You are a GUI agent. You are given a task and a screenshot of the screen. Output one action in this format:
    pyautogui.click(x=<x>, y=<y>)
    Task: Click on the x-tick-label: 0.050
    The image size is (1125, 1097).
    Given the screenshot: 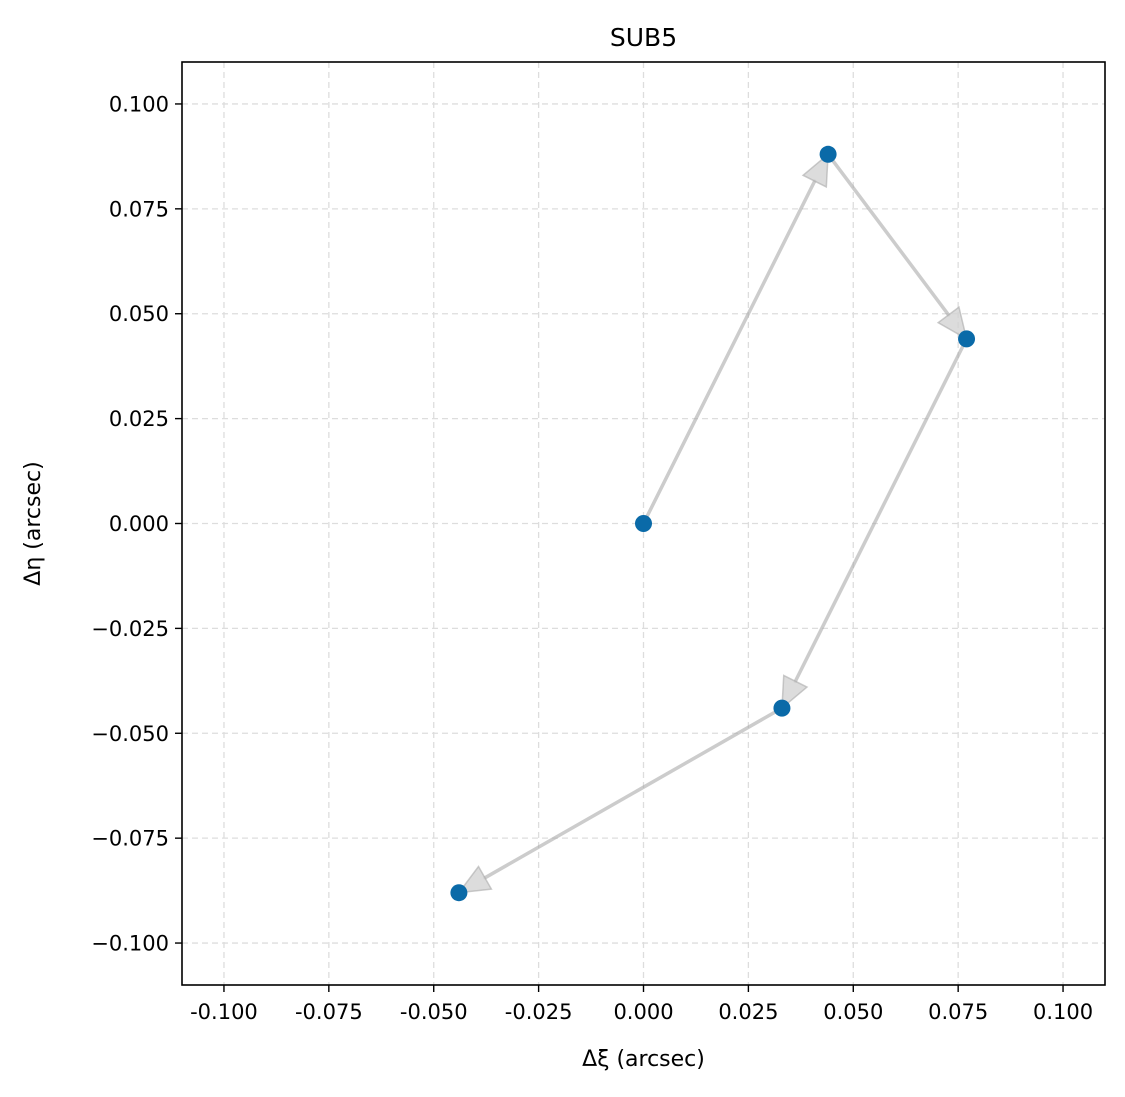 What is the action you would take?
    pyautogui.click(x=853, y=1012)
    